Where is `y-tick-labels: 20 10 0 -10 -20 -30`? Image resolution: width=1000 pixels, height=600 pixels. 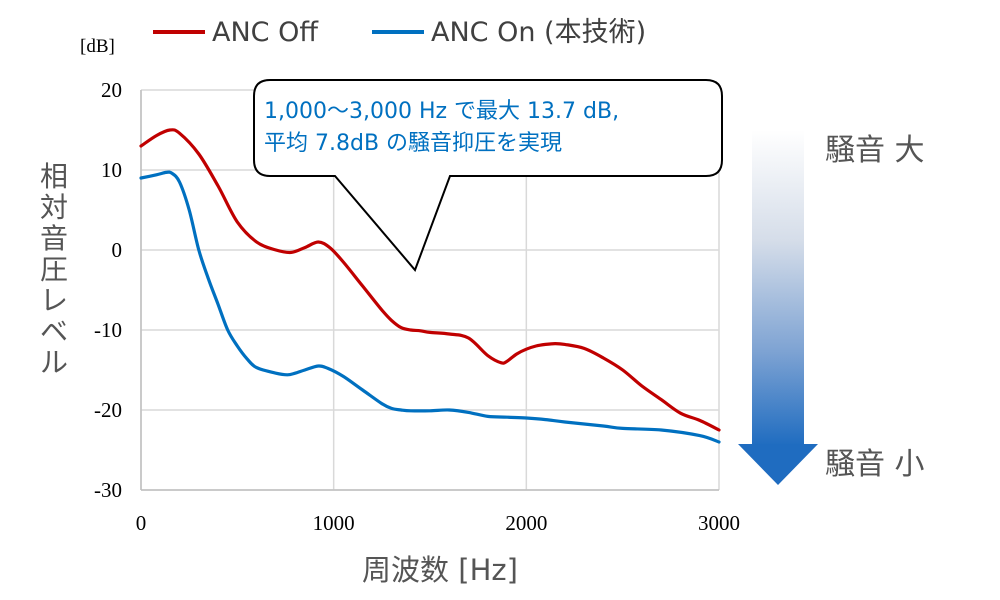 y-tick-labels: 20 10 0 -10 -20 -30 is located at coordinates (108, 290).